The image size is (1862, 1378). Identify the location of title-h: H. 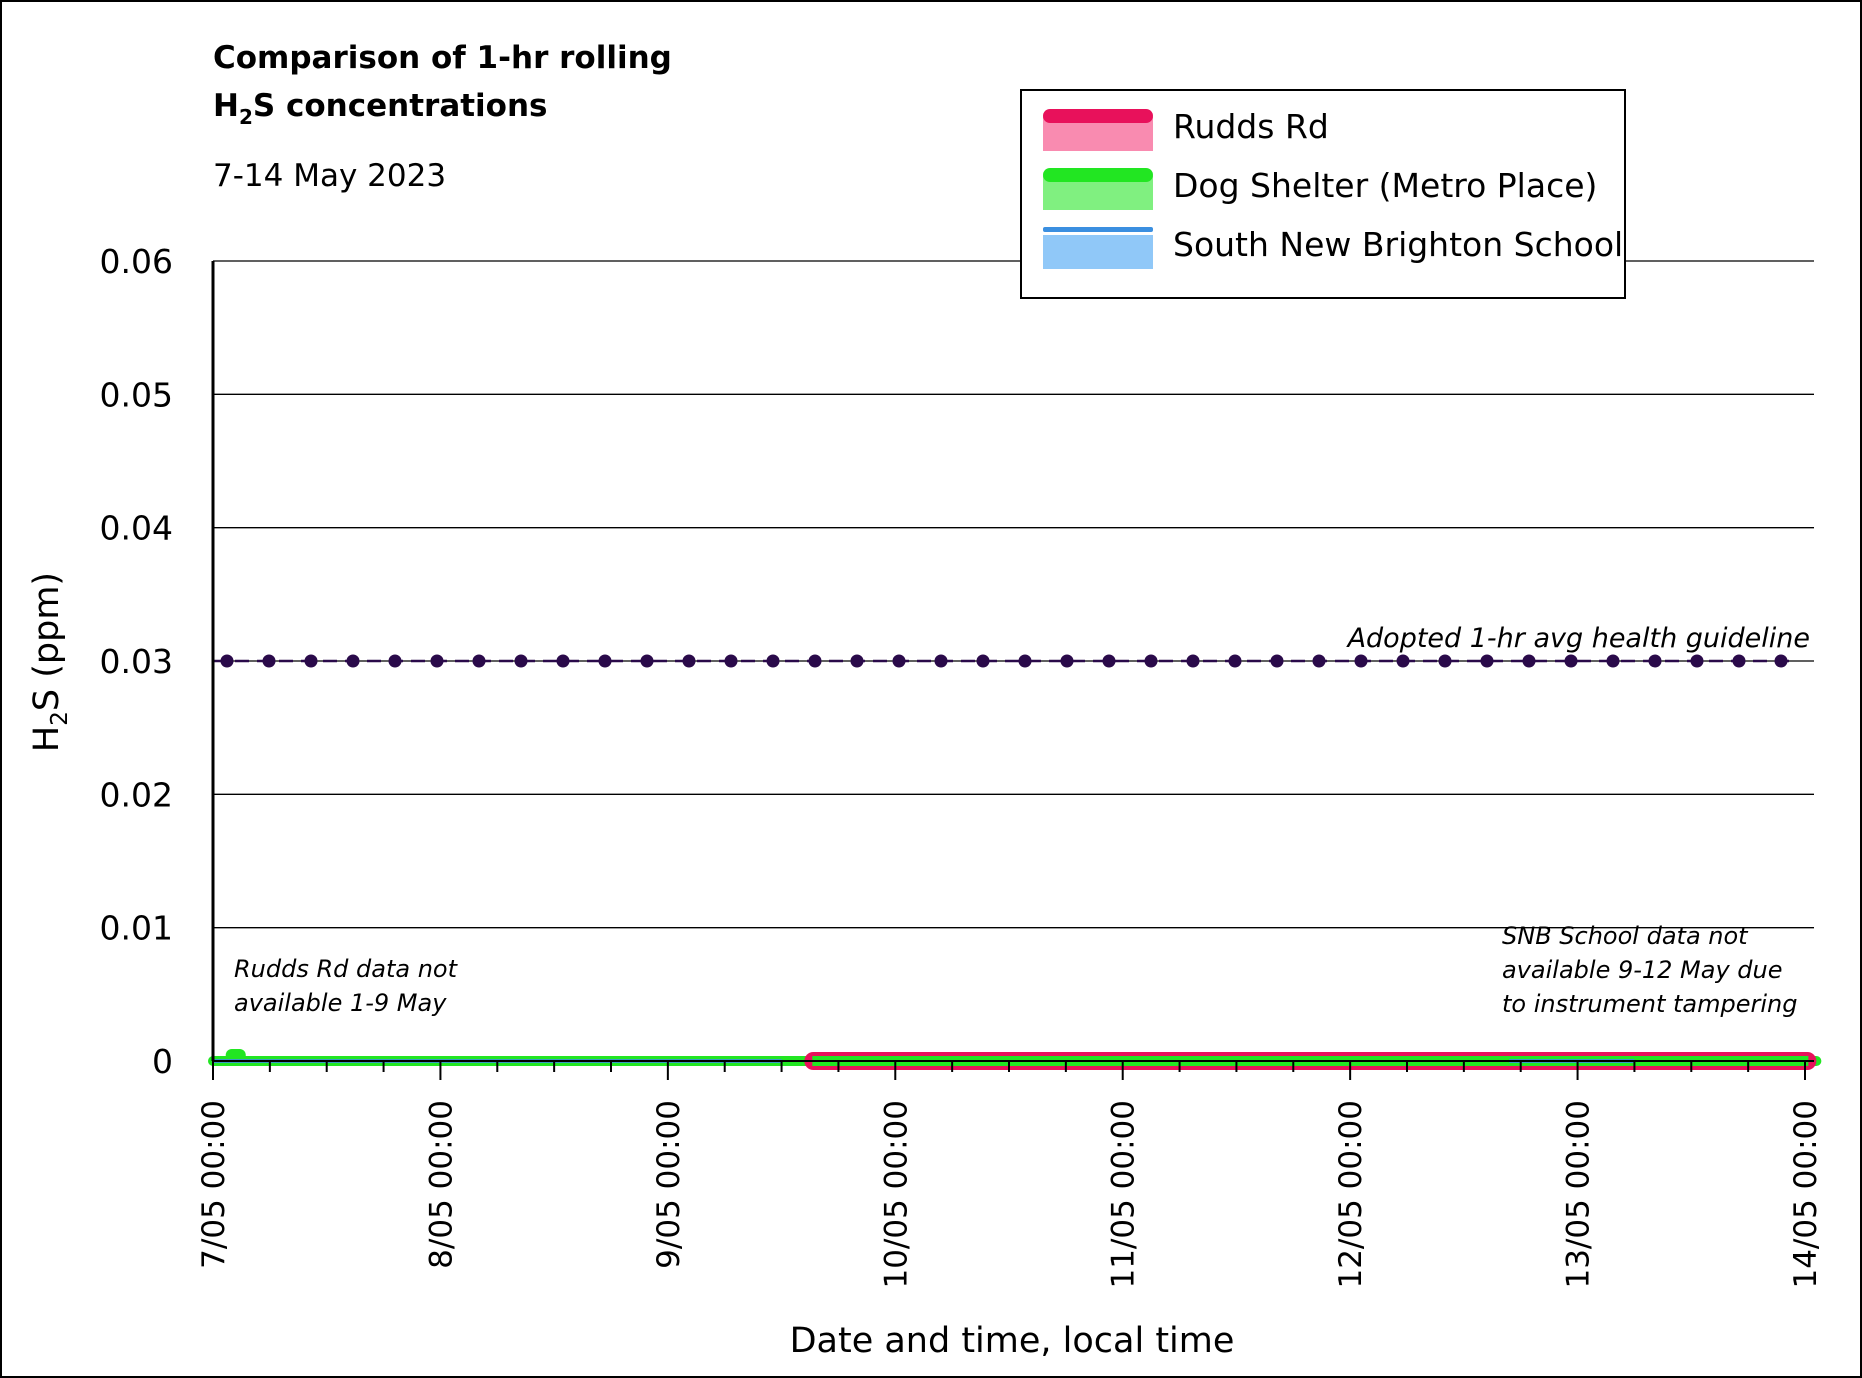
(226, 106).